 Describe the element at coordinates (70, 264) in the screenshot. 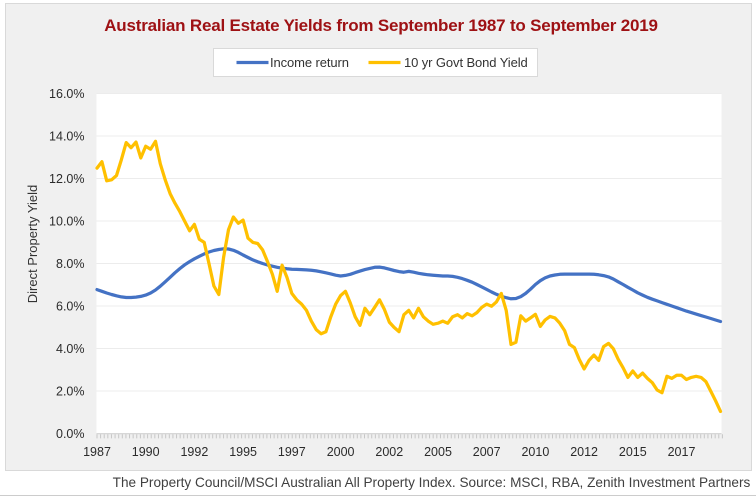

I see `svg-text: 8.0%` at that location.